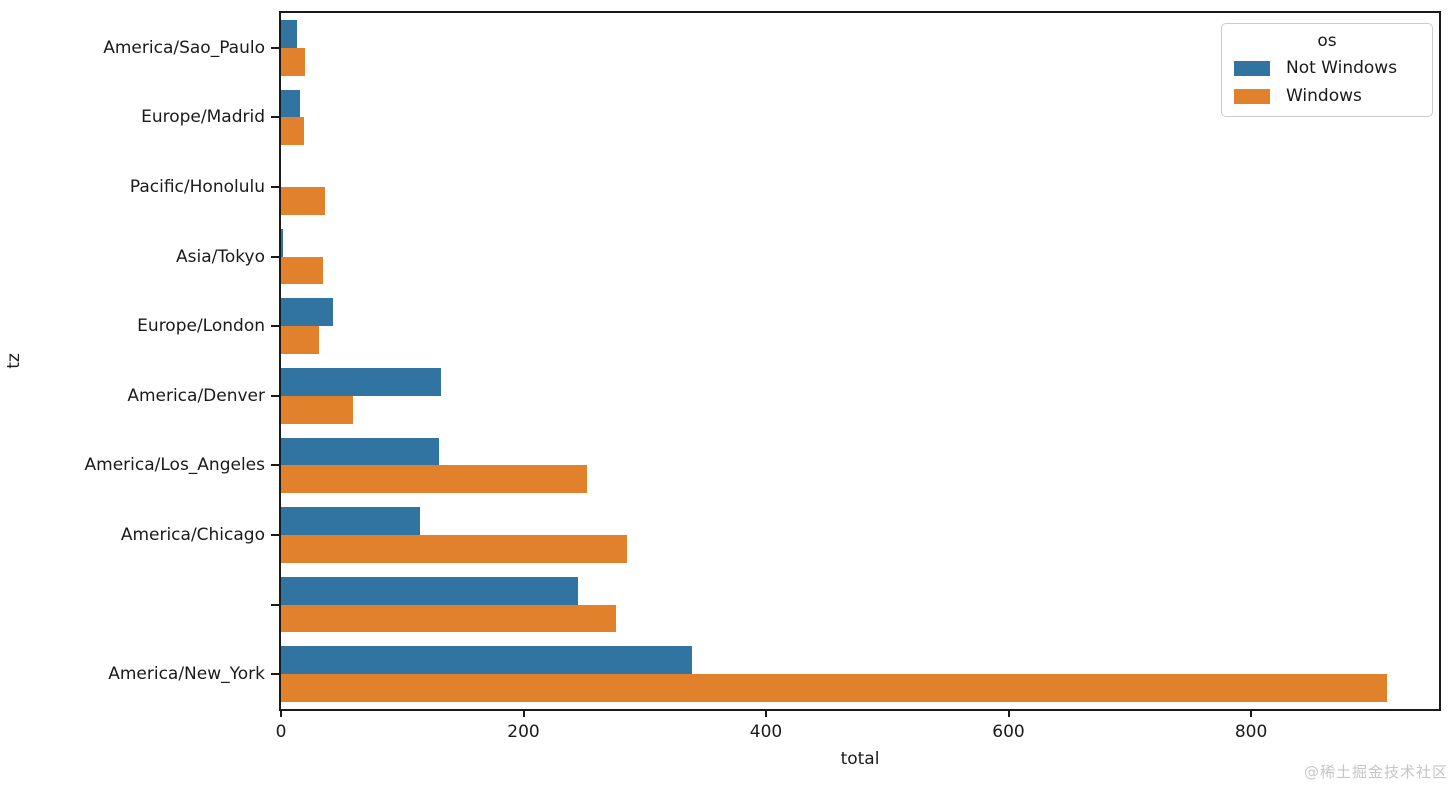 This screenshot has height=785, width=1456. I want to click on legend-label-windows: Windows, so click(1324, 96).